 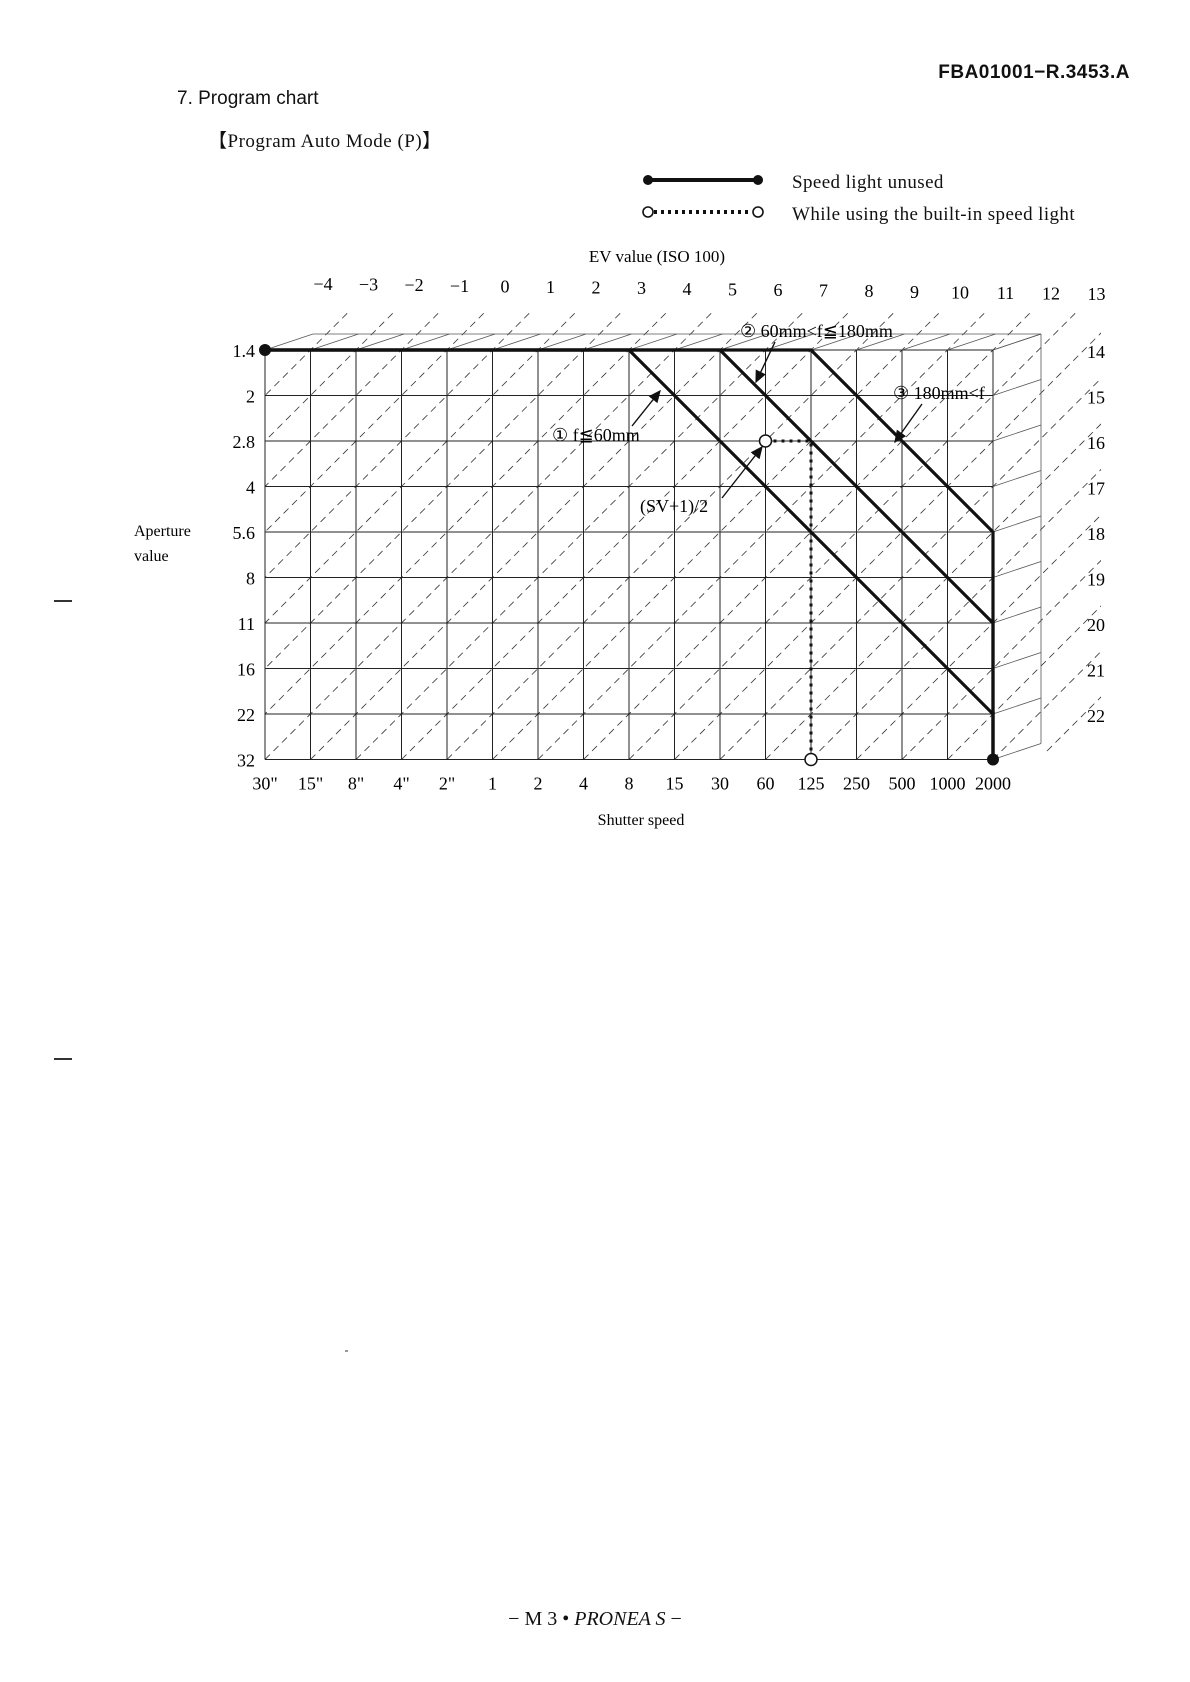 What do you see at coordinates (368, 285) in the screenshot?
I see `ev-top-label: −3` at bounding box center [368, 285].